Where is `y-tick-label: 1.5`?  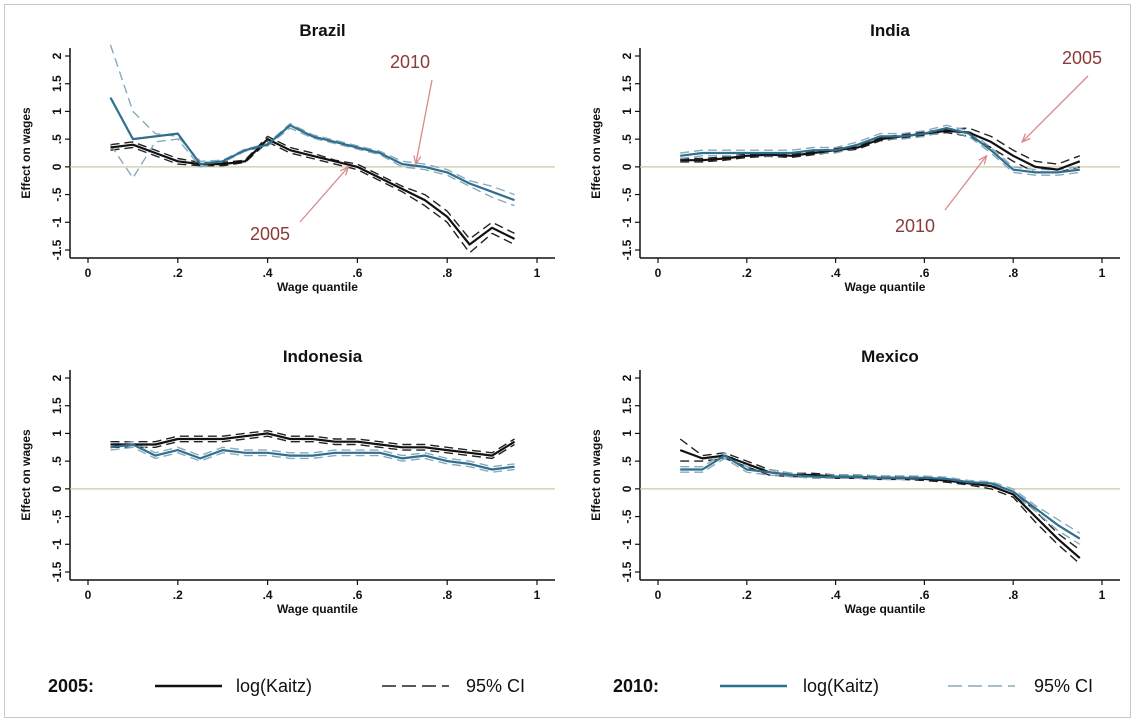 y-tick-label: 1.5 is located at coordinates (627, 405).